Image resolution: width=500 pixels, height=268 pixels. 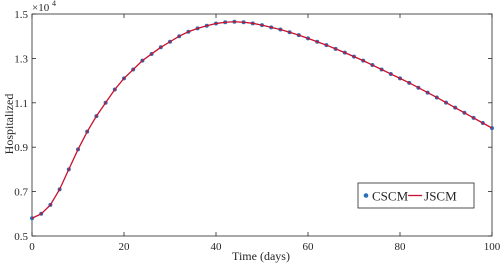 I want to click on x-tick-label: 100, so click(x=492, y=247).